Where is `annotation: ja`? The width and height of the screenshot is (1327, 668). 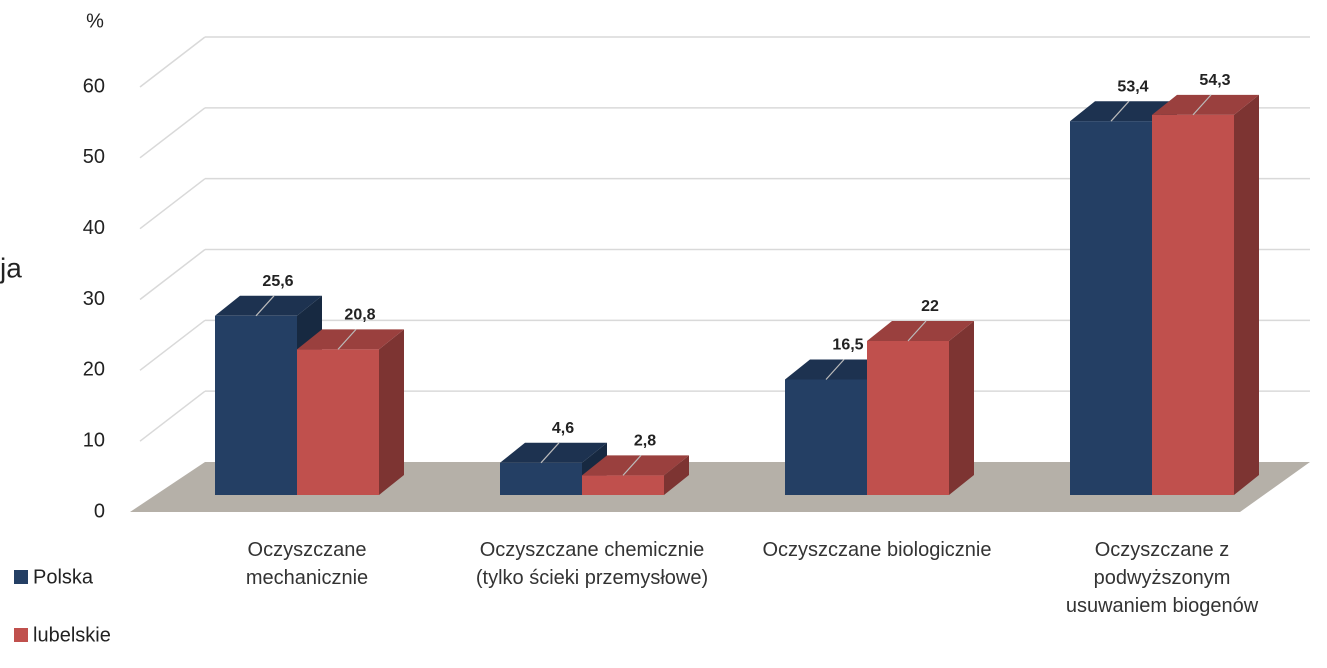 annotation: ja is located at coordinates (11, 267).